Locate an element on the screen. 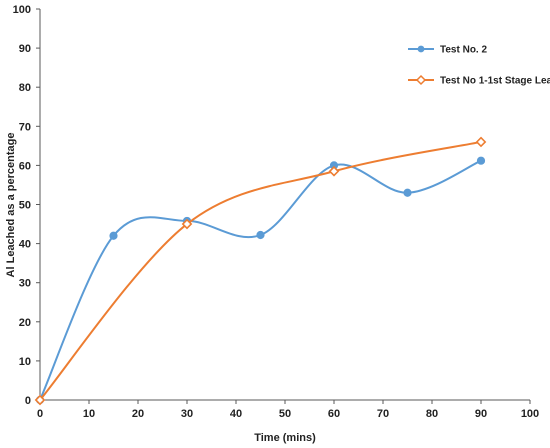  y-tick-label: 0 is located at coordinates (28, 401).